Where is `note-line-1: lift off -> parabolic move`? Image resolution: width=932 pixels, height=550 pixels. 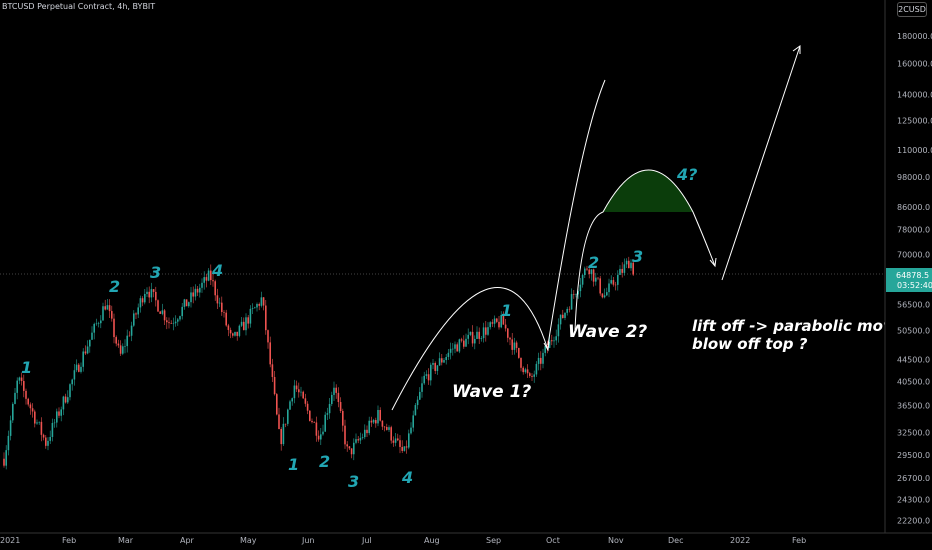
note-line-1: lift off -> parabolic move is located at coordinates (797, 326).